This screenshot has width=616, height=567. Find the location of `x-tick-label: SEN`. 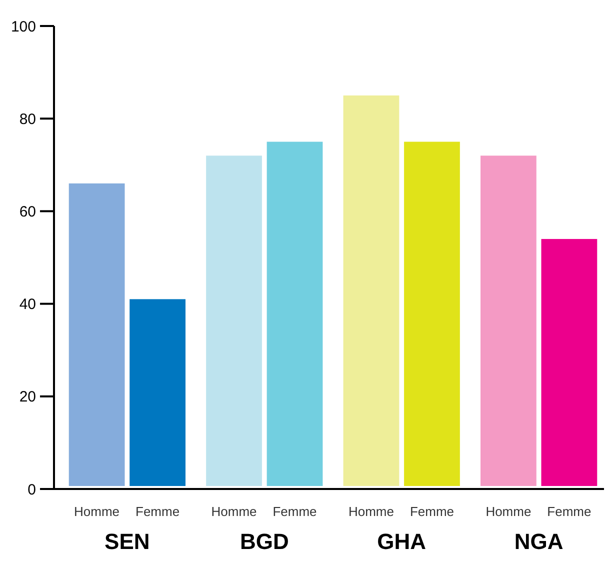

x-tick-label: SEN is located at coordinates (127, 541).